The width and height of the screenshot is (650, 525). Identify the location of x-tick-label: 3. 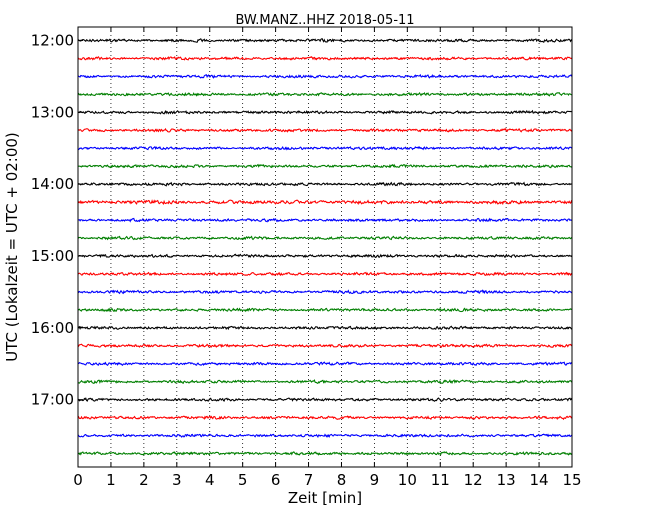
(177, 480).